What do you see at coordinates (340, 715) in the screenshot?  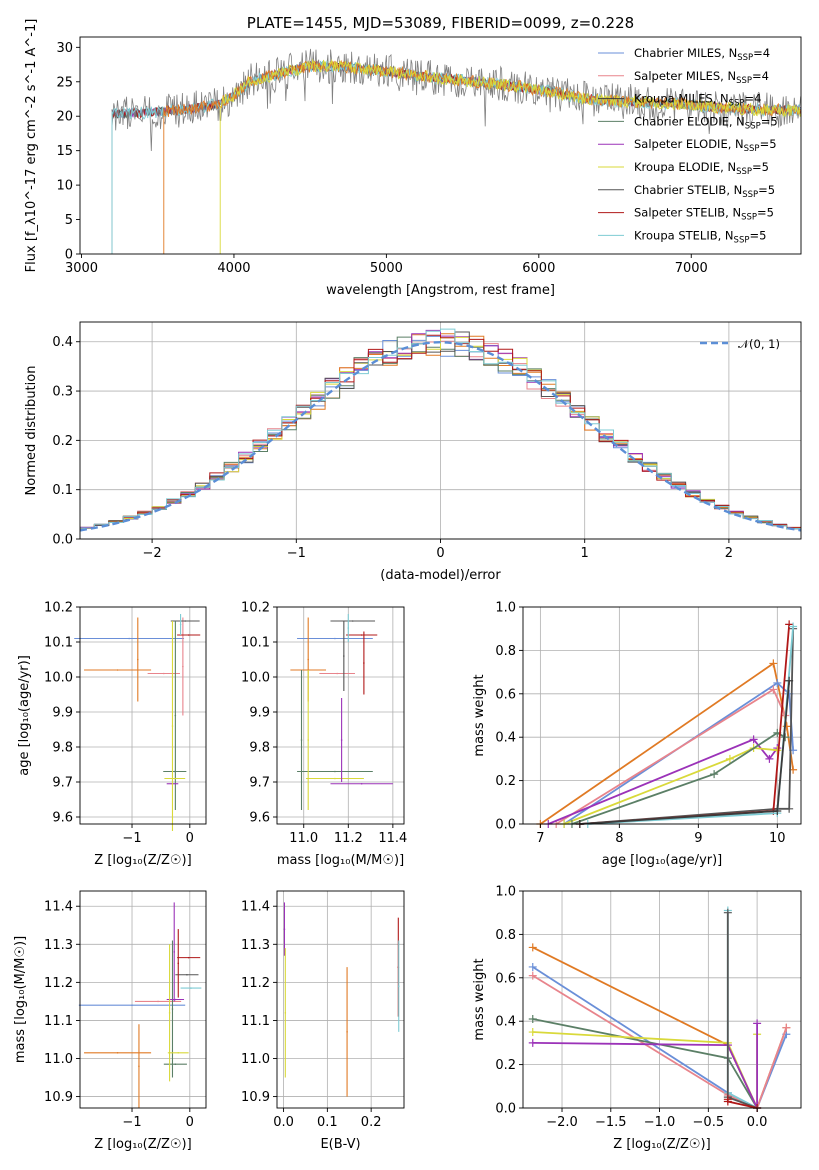 I see `age_vs_mass-frame` at bounding box center [340, 715].